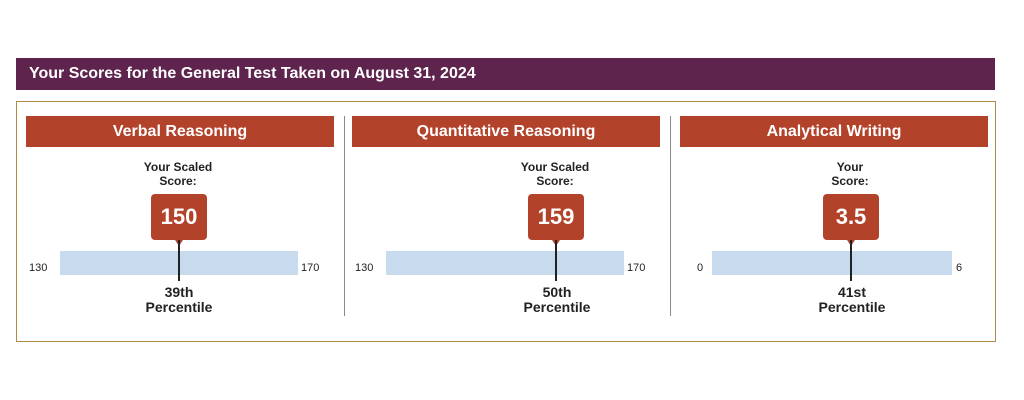  Describe the element at coordinates (834, 131) in the screenshot. I see `section-title: Analytical Writing` at that location.